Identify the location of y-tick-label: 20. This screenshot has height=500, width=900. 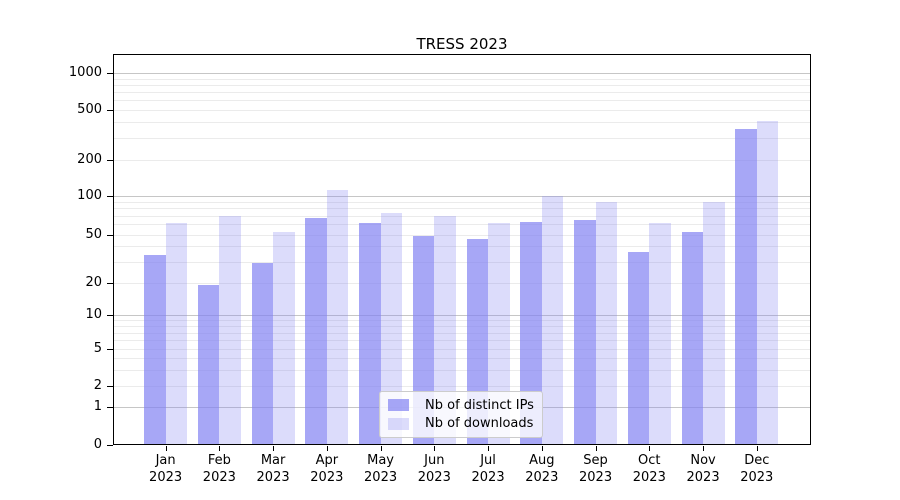
(93, 282).